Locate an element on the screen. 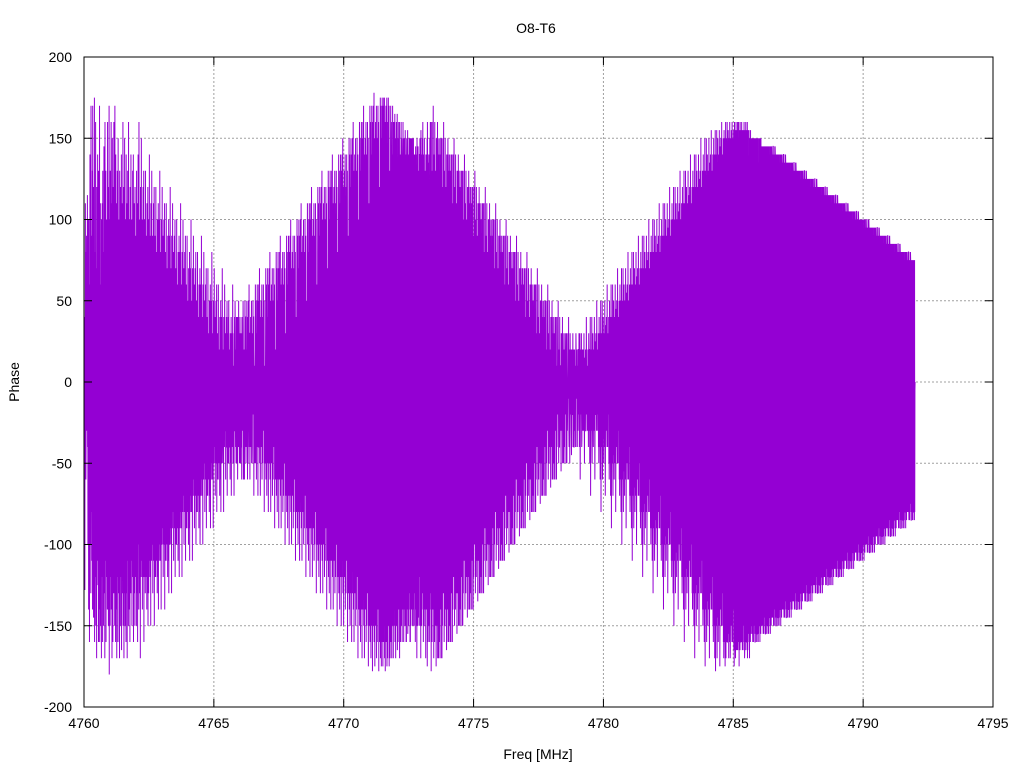 The image size is (1024, 768). y-tick-label: -200 is located at coordinates (58, 707).